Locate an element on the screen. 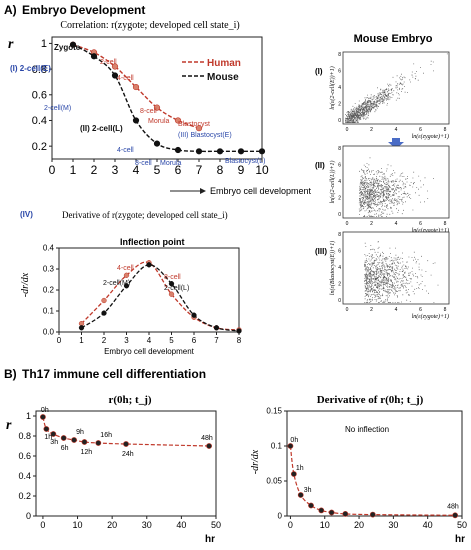  inner-title: Inflection point is located at coordinates (152, 242).